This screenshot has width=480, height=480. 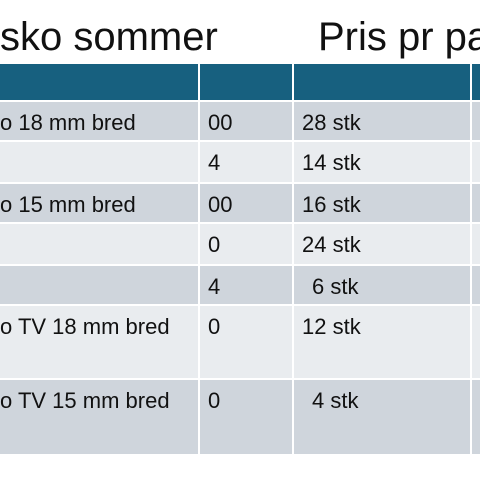 I want to click on slide-title-right: Pris pr pa, so click(x=399, y=37).